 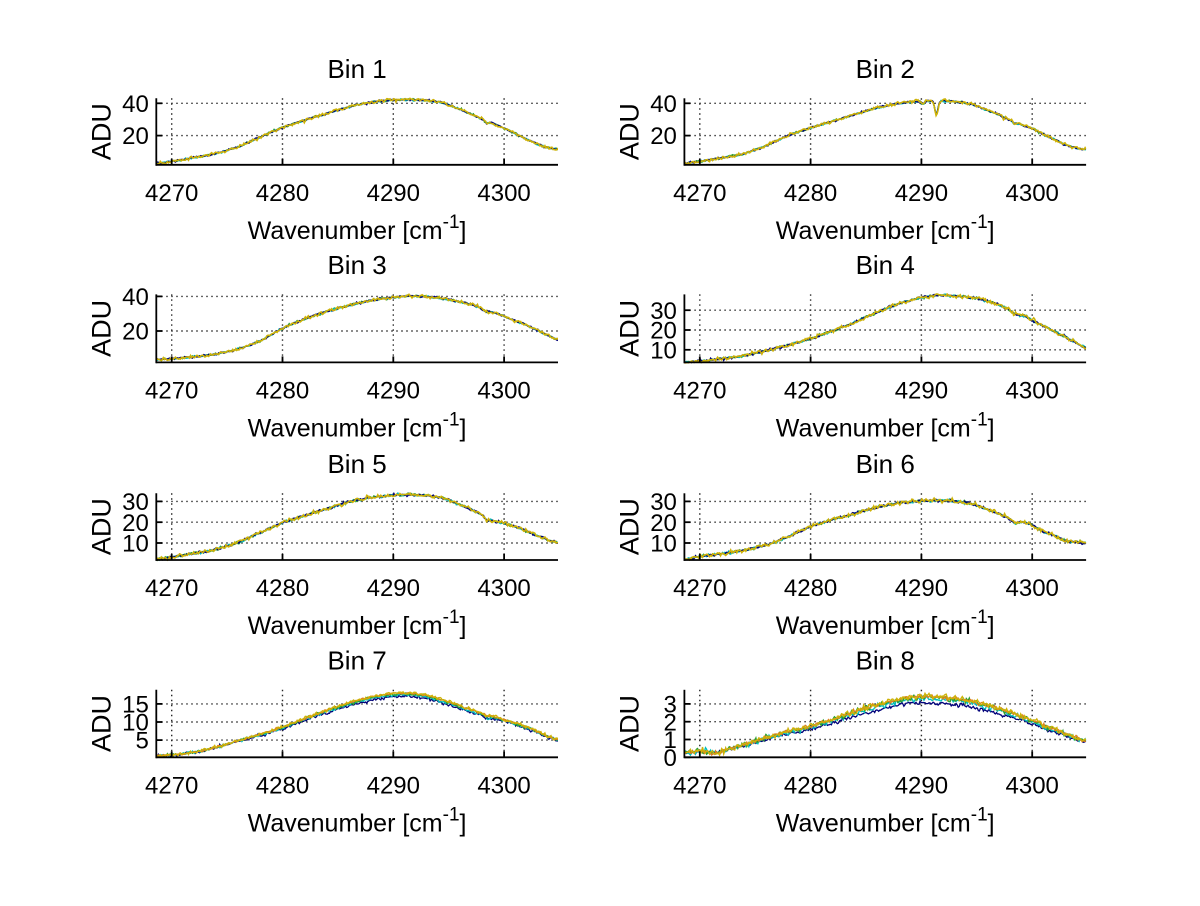 I want to click on svg-text: Bin 7, so click(x=356, y=661).